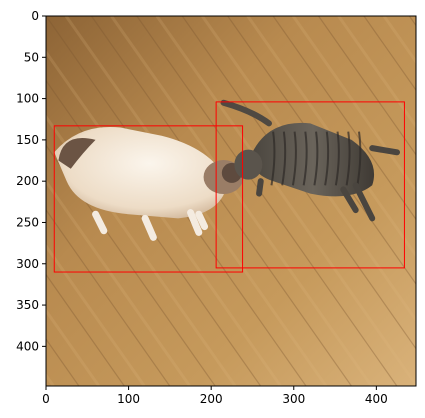  What do you see at coordinates (27, 140) in the screenshot?
I see `y-tick-label: 150` at bounding box center [27, 140].